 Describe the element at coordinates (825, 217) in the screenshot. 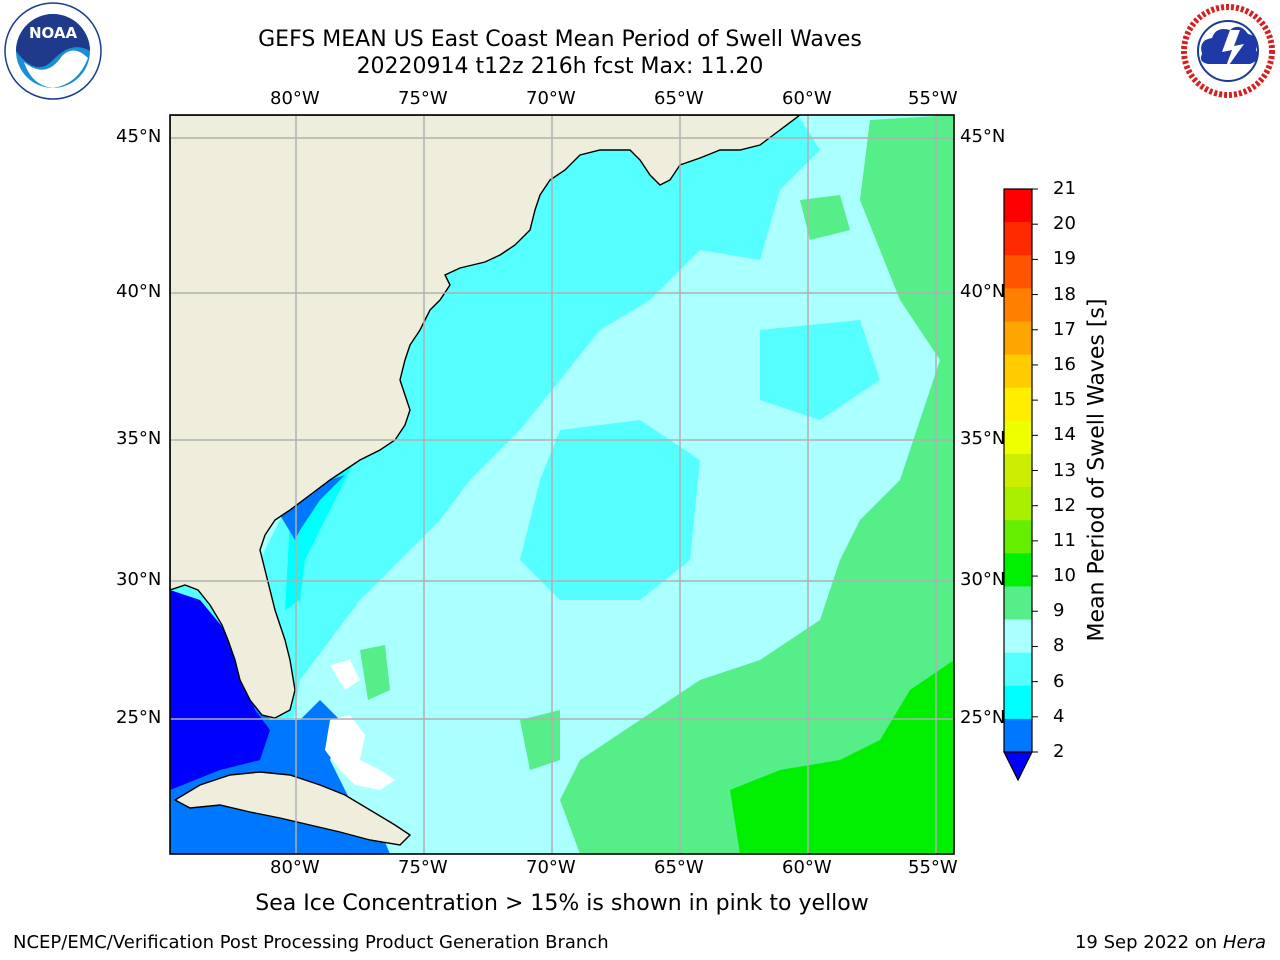

I see `region-9-10-c` at that location.